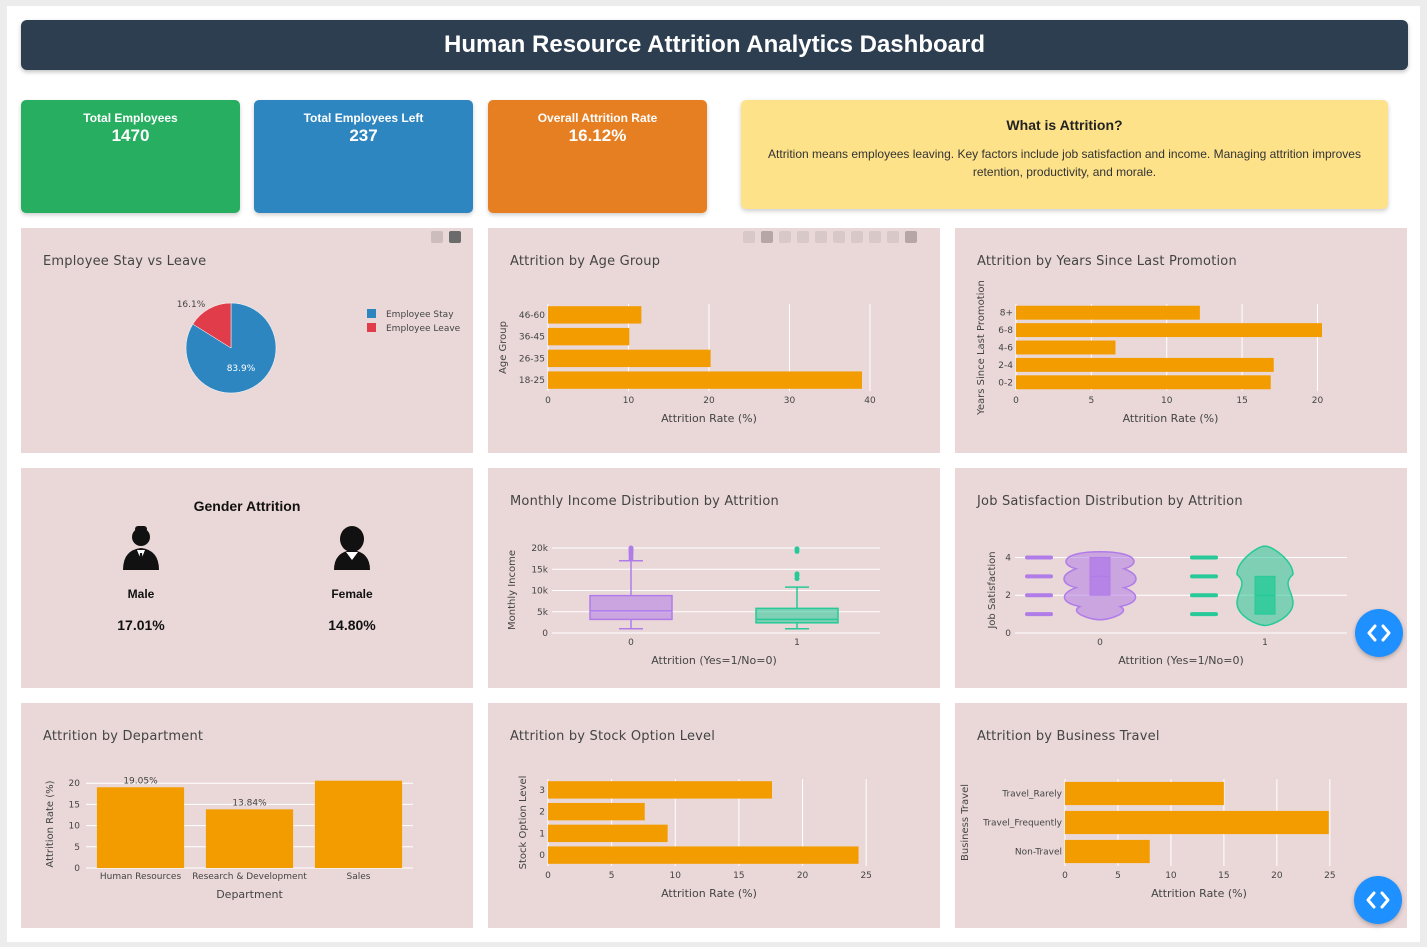  What do you see at coordinates (1038, 853) in the screenshot?
I see `y-tick-label: Non-Travel` at bounding box center [1038, 853].